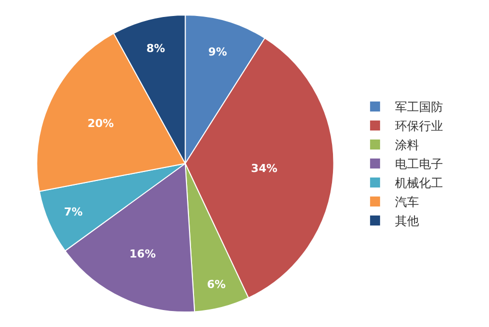 The width and height of the screenshot is (489, 327). What do you see at coordinates (407, 202) in the screenshot?
I see `legend-label: 汽车` at bounding box center [407, 202].